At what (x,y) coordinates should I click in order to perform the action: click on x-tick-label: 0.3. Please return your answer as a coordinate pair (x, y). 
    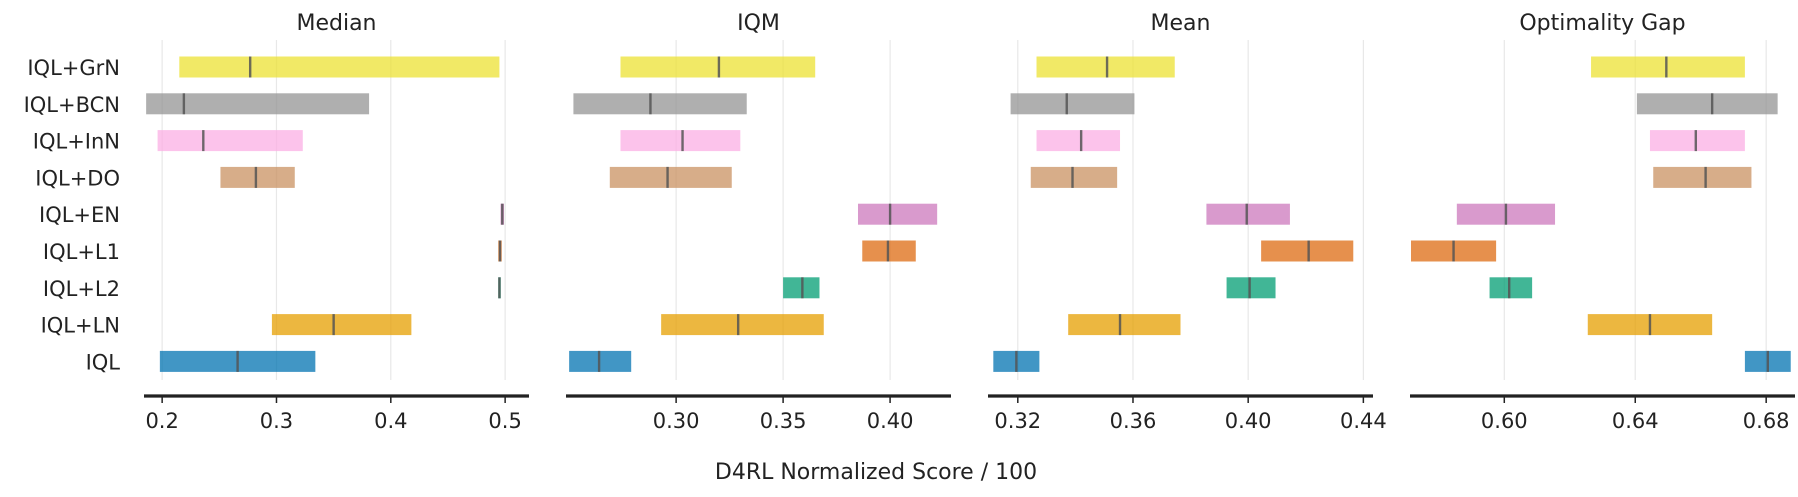
    Looking at the image, I should click on (276, 421).